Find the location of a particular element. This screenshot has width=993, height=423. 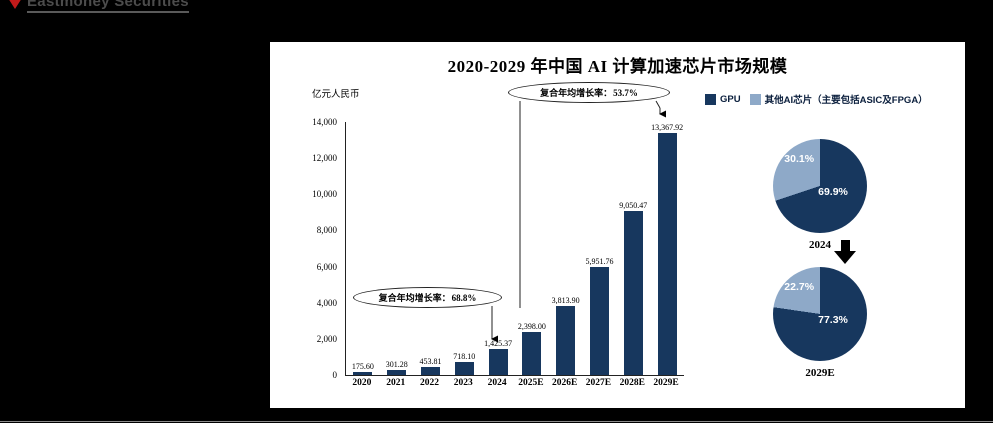

eastmoney-logo: Eastmoney Securities is located at coordinates (98, 6).